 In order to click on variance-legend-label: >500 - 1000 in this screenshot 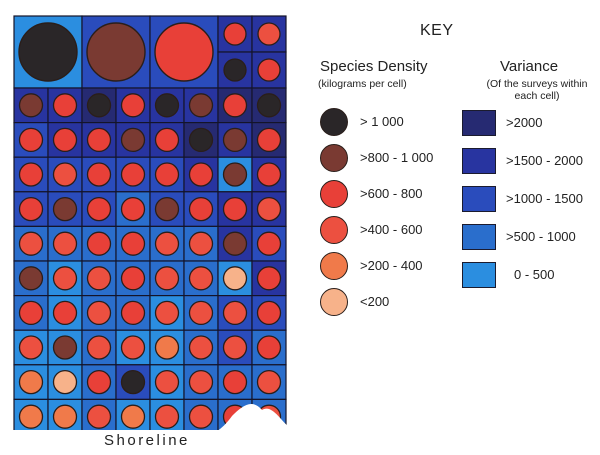, I will do `click(541, 236)`.